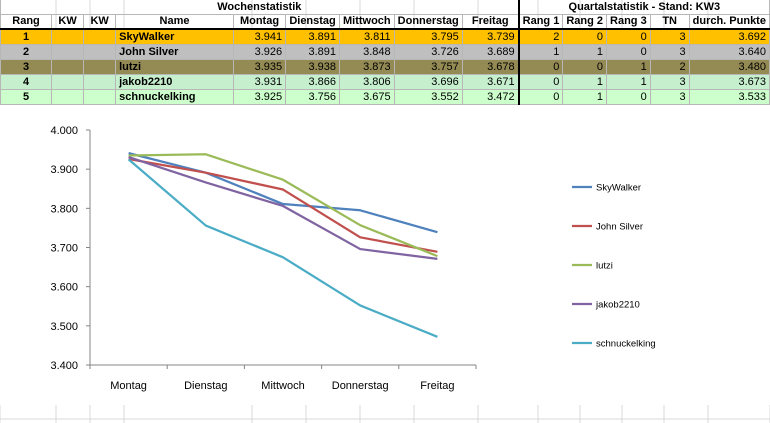  What do you see at coordinates (644, 7) in the screenshot?
I see `quarterly-section-title: Quartalstatistik - Stand: KW3` at bounding box center [644, 7].